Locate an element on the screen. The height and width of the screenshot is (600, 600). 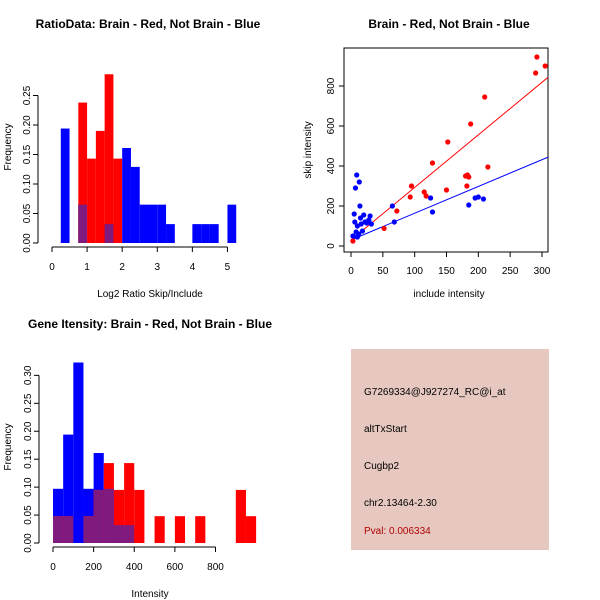
x-tick-label: 250 is located at coordinates (510, 271).